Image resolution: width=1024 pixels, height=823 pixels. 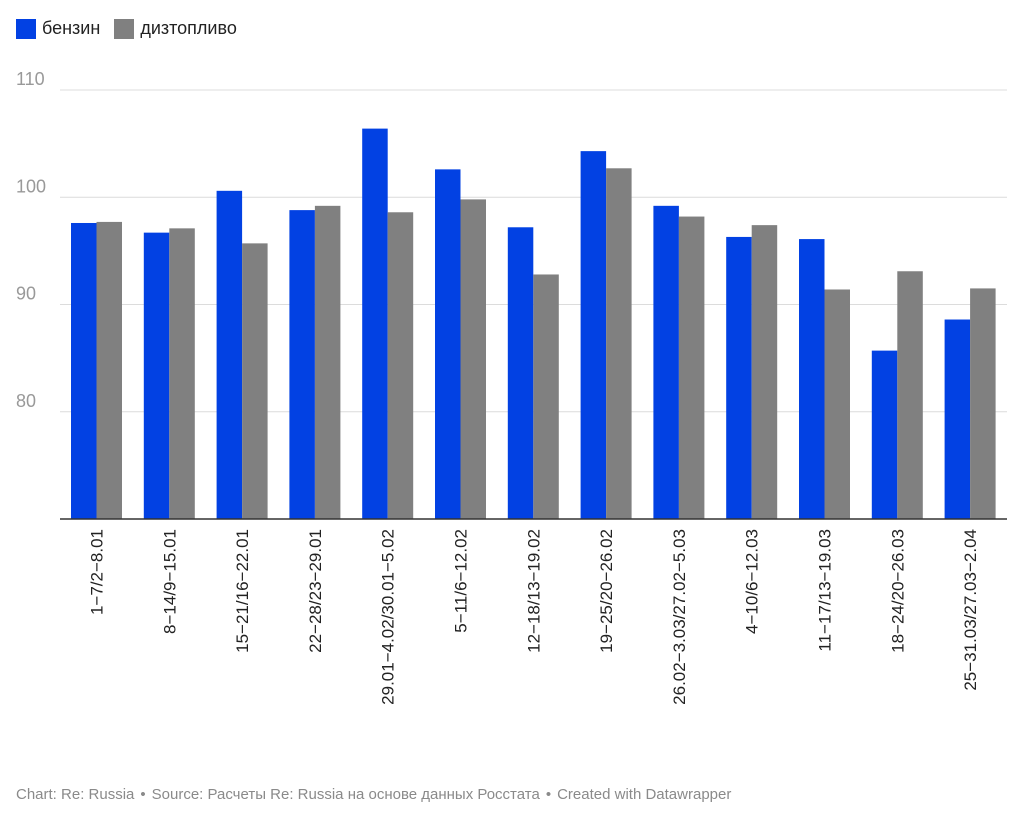 I want to click on footer-chart-credit: Chart: Re: Russia, so click(x=75, y=794).